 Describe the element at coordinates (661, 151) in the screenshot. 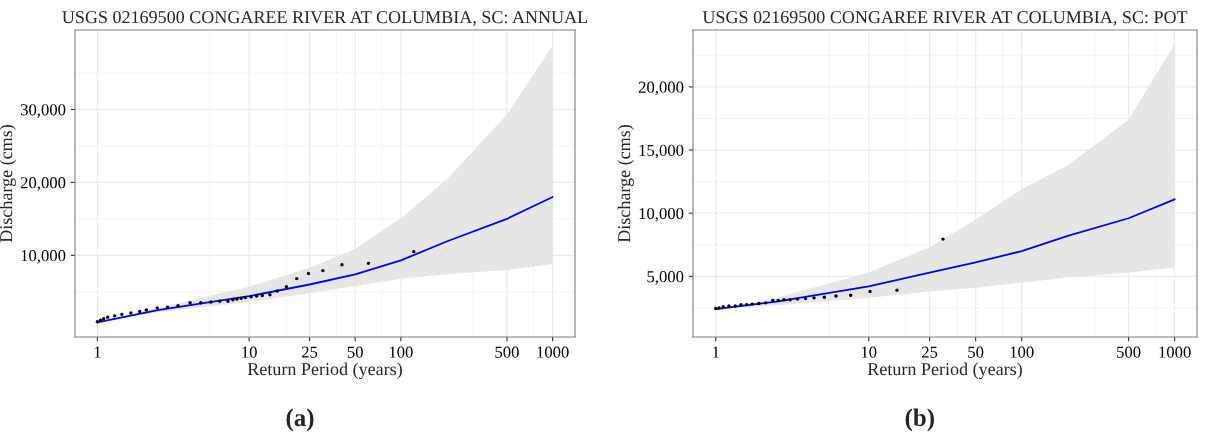

I see `y-tick-label: 15,000` at that location.